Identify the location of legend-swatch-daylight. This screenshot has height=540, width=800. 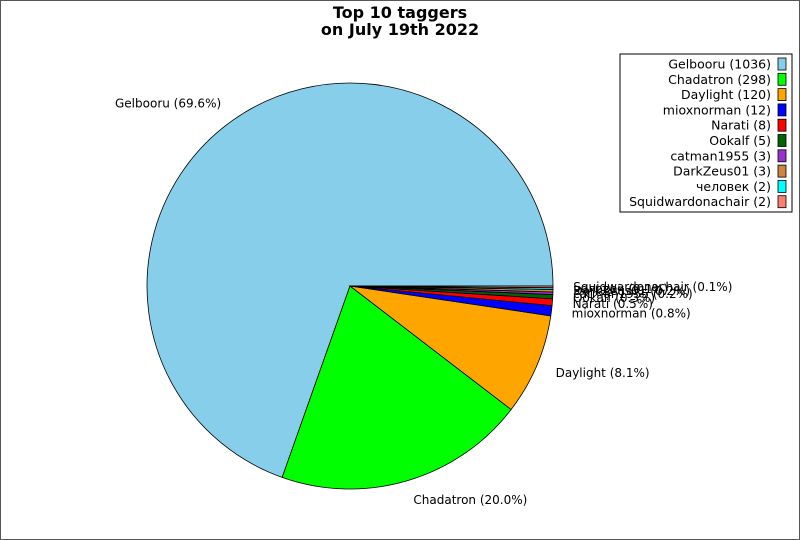
(782, 94).